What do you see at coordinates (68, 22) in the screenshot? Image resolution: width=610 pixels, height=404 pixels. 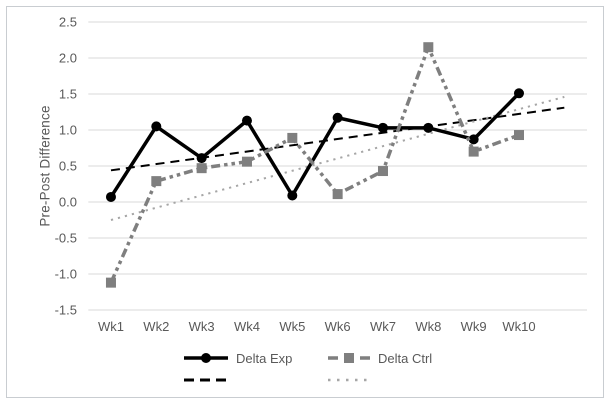 I see `svg-text: 2.5` at bounding box center [68, 22].